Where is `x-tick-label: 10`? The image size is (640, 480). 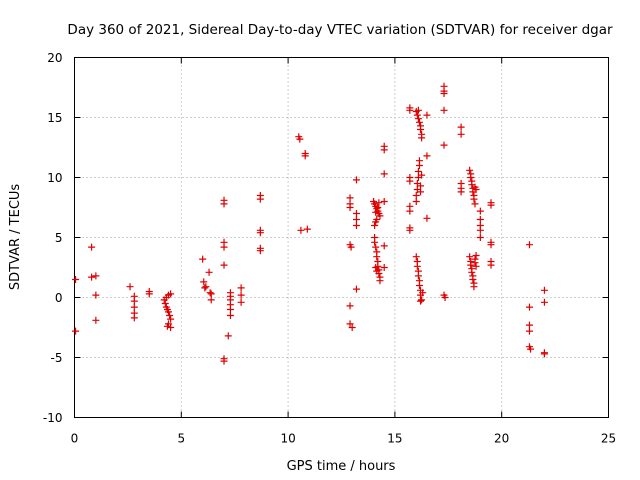 x-tick-label: 10 is located at coordinates (287, 439).